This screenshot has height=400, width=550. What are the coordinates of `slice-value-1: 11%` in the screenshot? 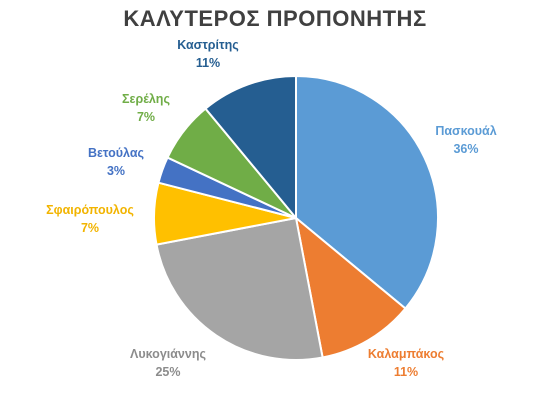 It's located at (406, 372).